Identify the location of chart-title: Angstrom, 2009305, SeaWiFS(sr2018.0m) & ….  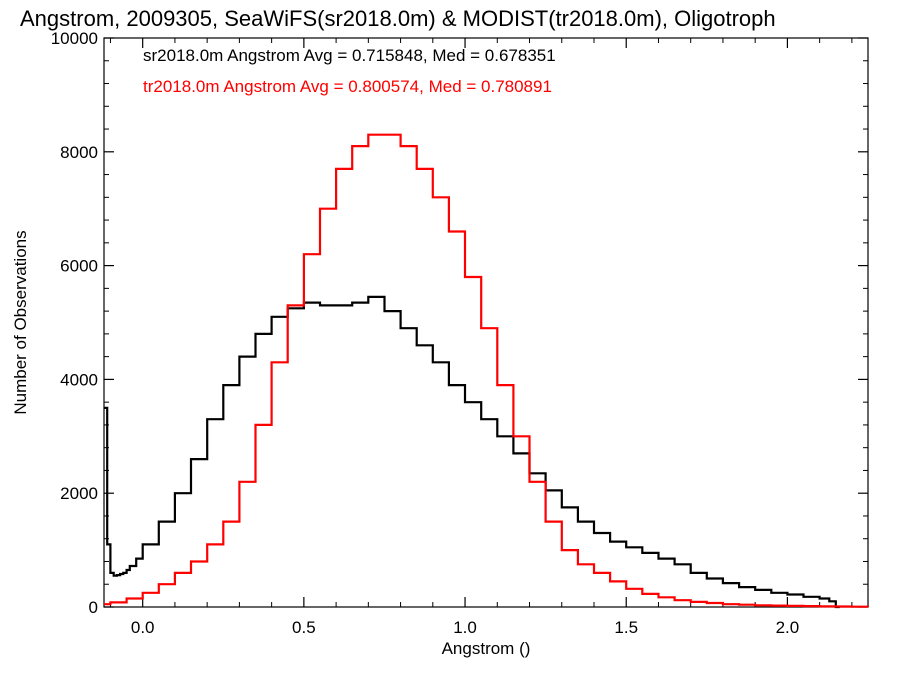
(398, 18).